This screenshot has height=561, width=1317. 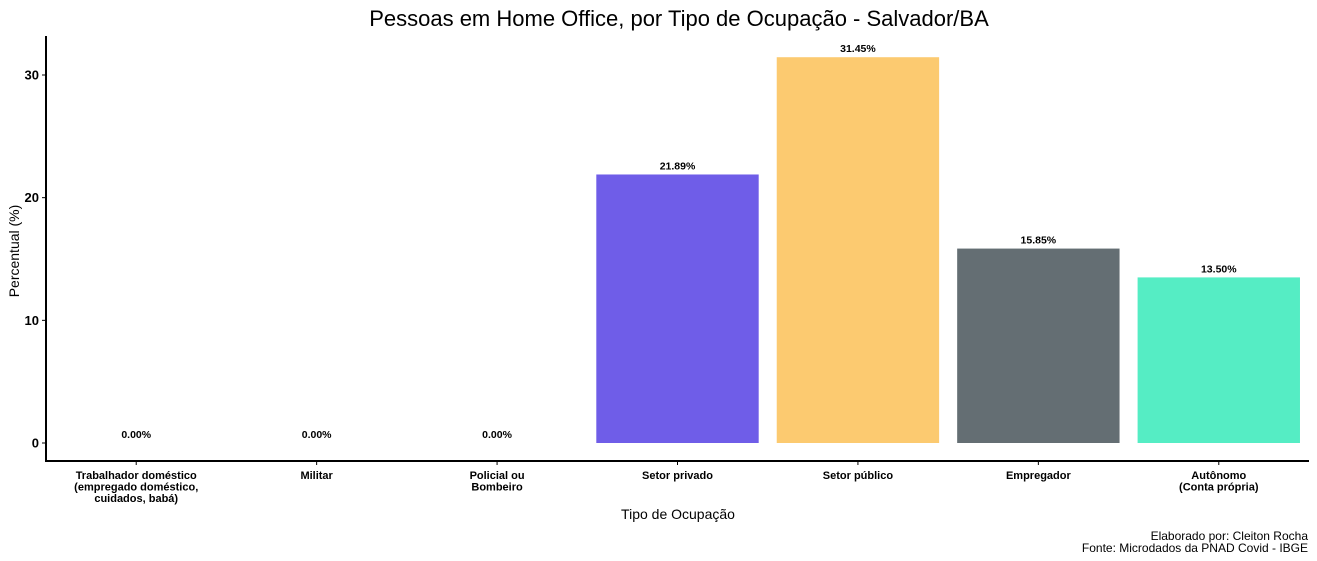 What do you see at coordinates (1230, 536) in the screenshot?
I see `caption-author: Elaborado por: Cleiton Rocha` at bounding box center [1230, 536].